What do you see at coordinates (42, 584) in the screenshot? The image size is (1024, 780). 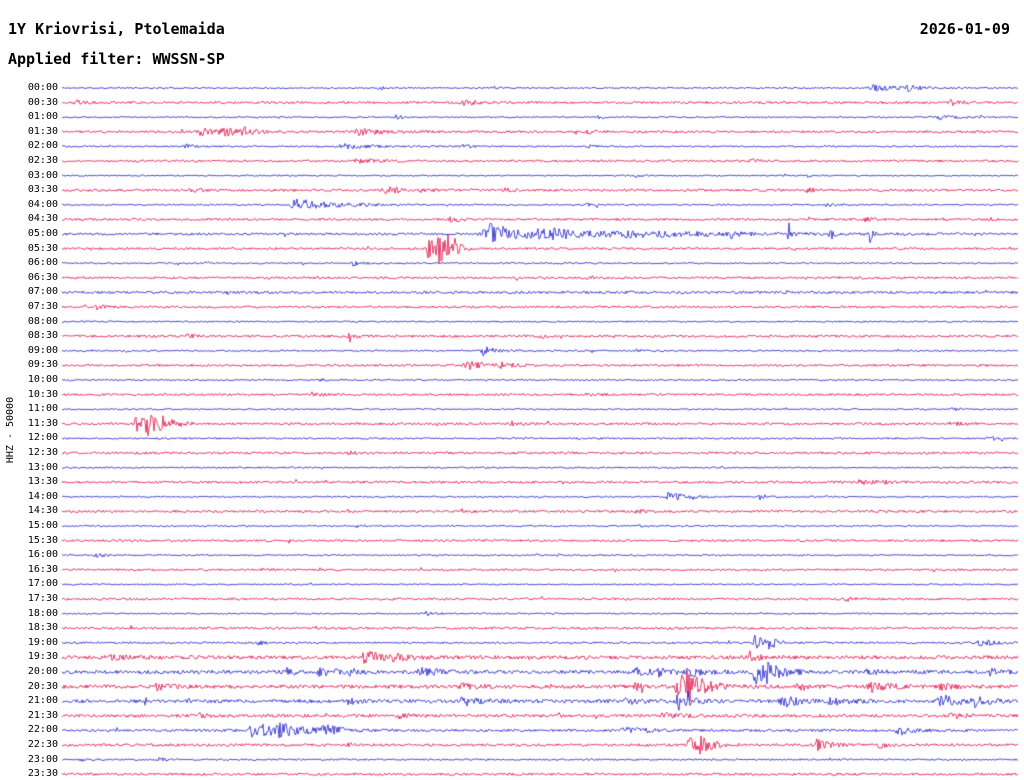 I see `time-label-17:00: 17:00` at bounding box center [42, 584].